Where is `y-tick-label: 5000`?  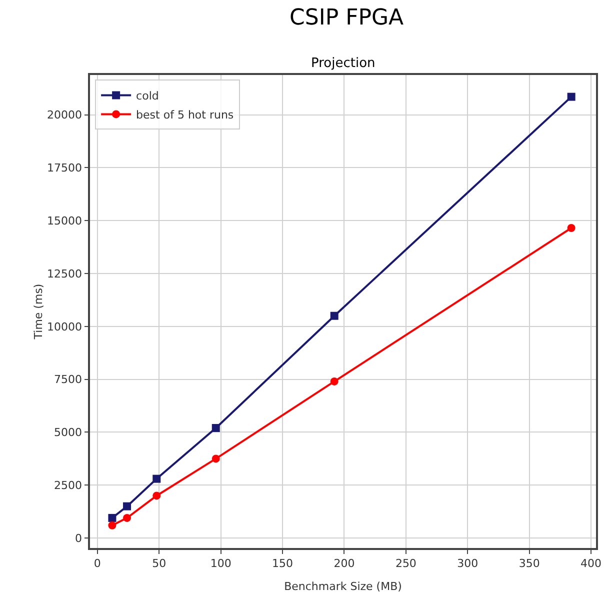 y-tick-label: 5000 is located at coordinates (68, 433).